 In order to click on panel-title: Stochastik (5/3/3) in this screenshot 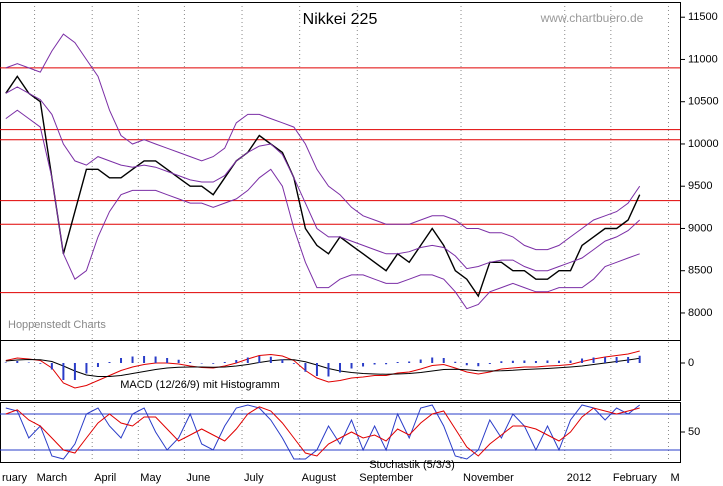, I will do `click(412, 465)`.